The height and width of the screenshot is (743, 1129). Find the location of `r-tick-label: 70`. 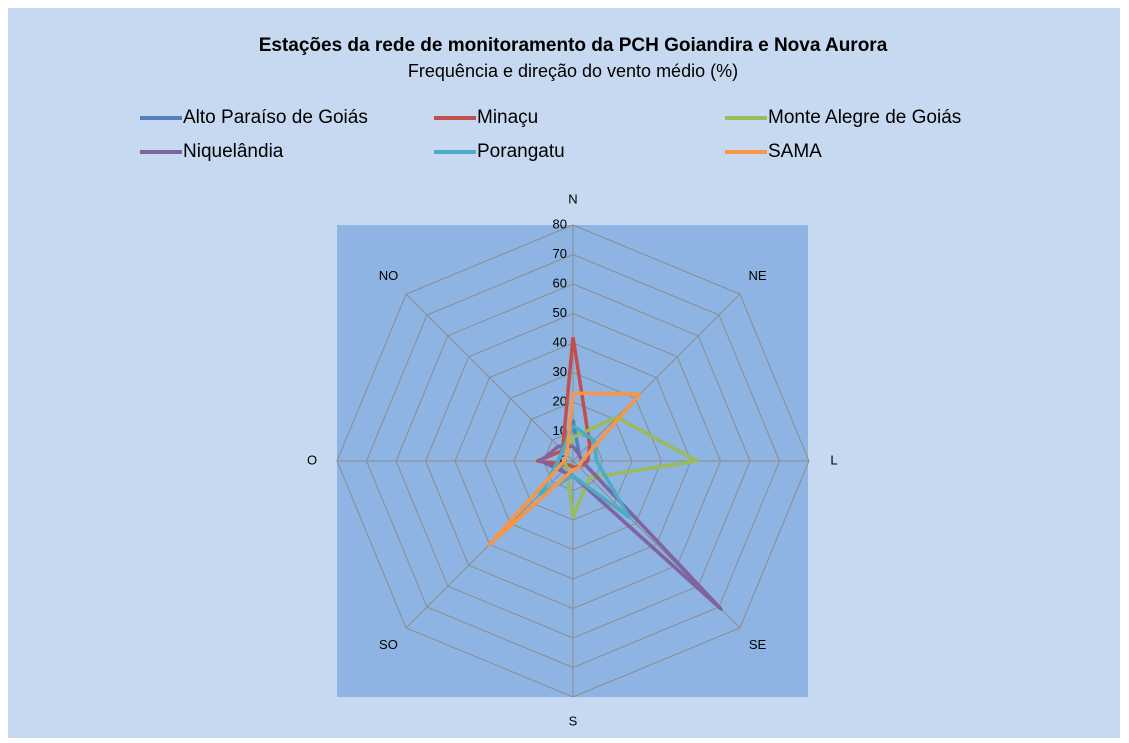

r-tick-label: 70 is located at coordinates (560, 253).